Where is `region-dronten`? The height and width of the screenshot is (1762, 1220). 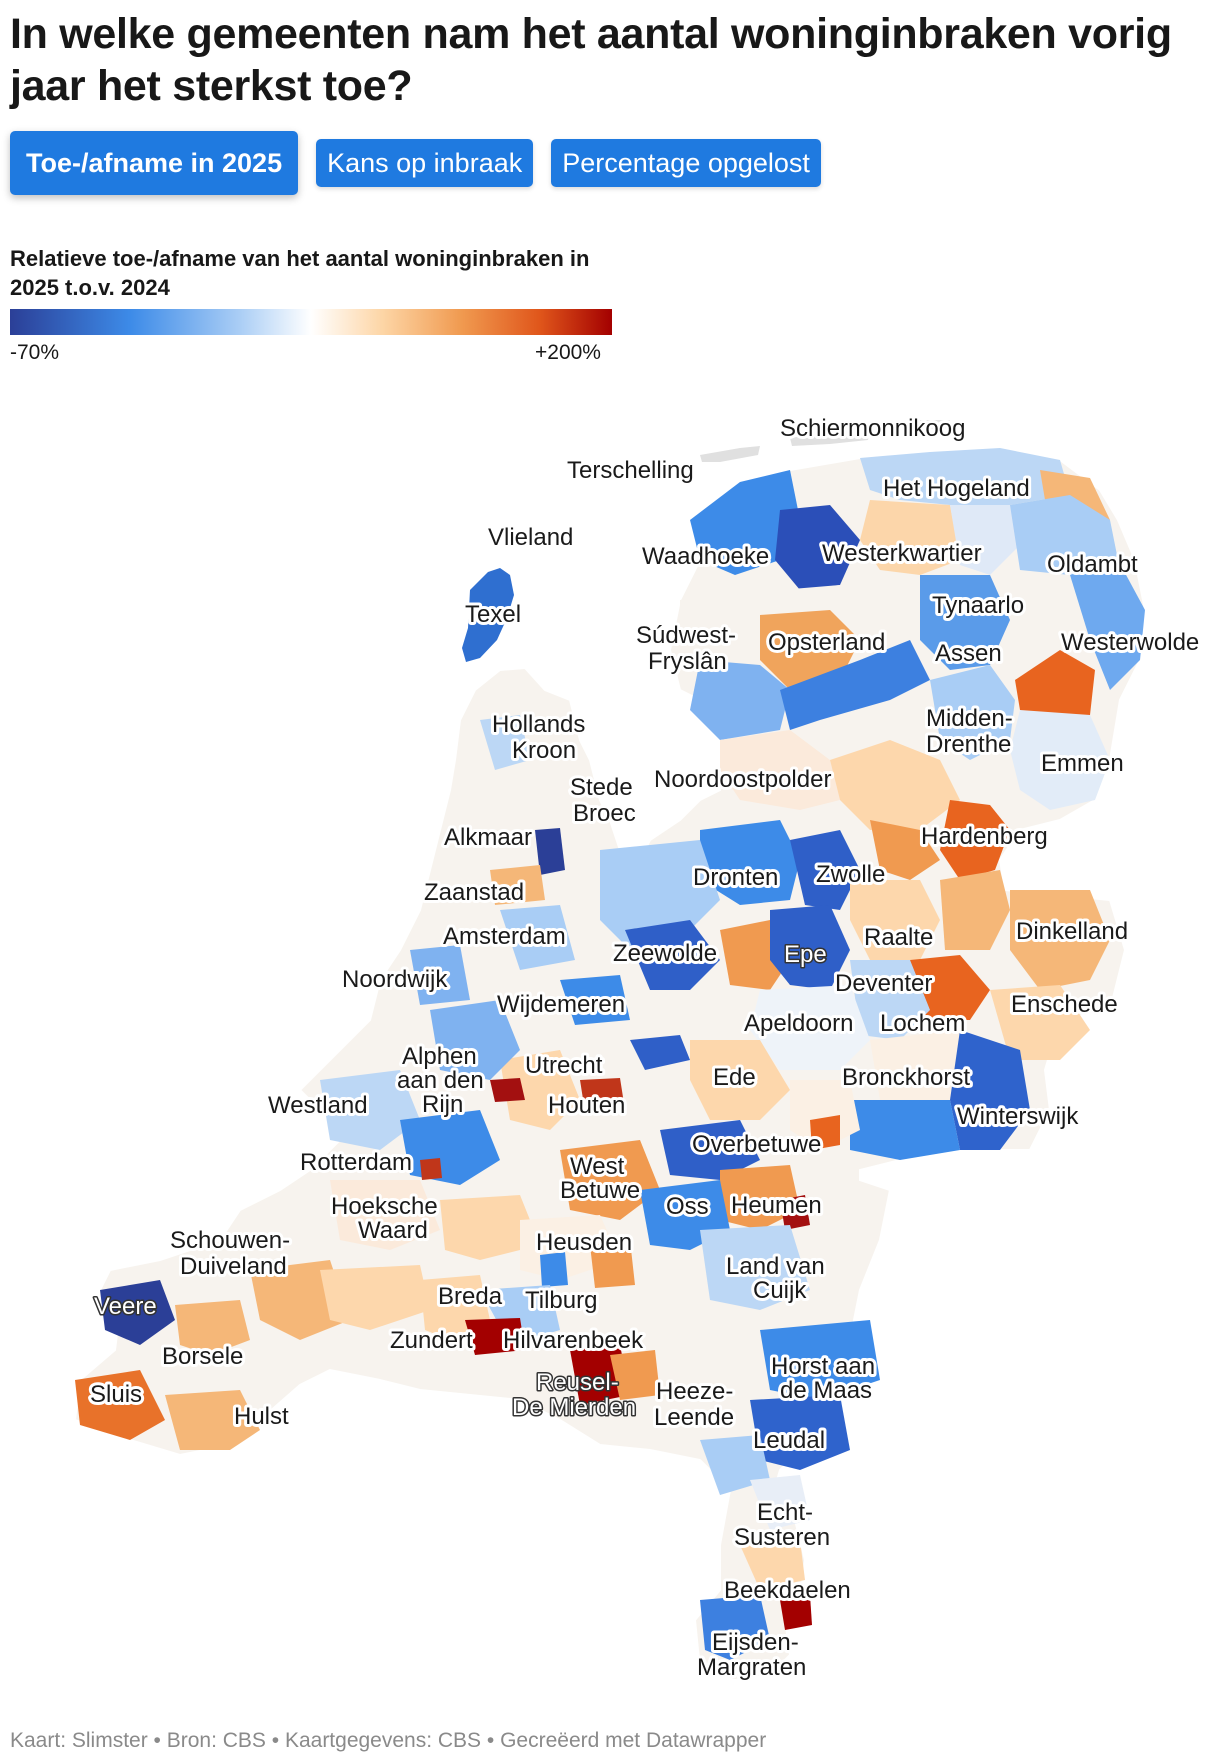
region-dronten is located at coordinates (750, 862).